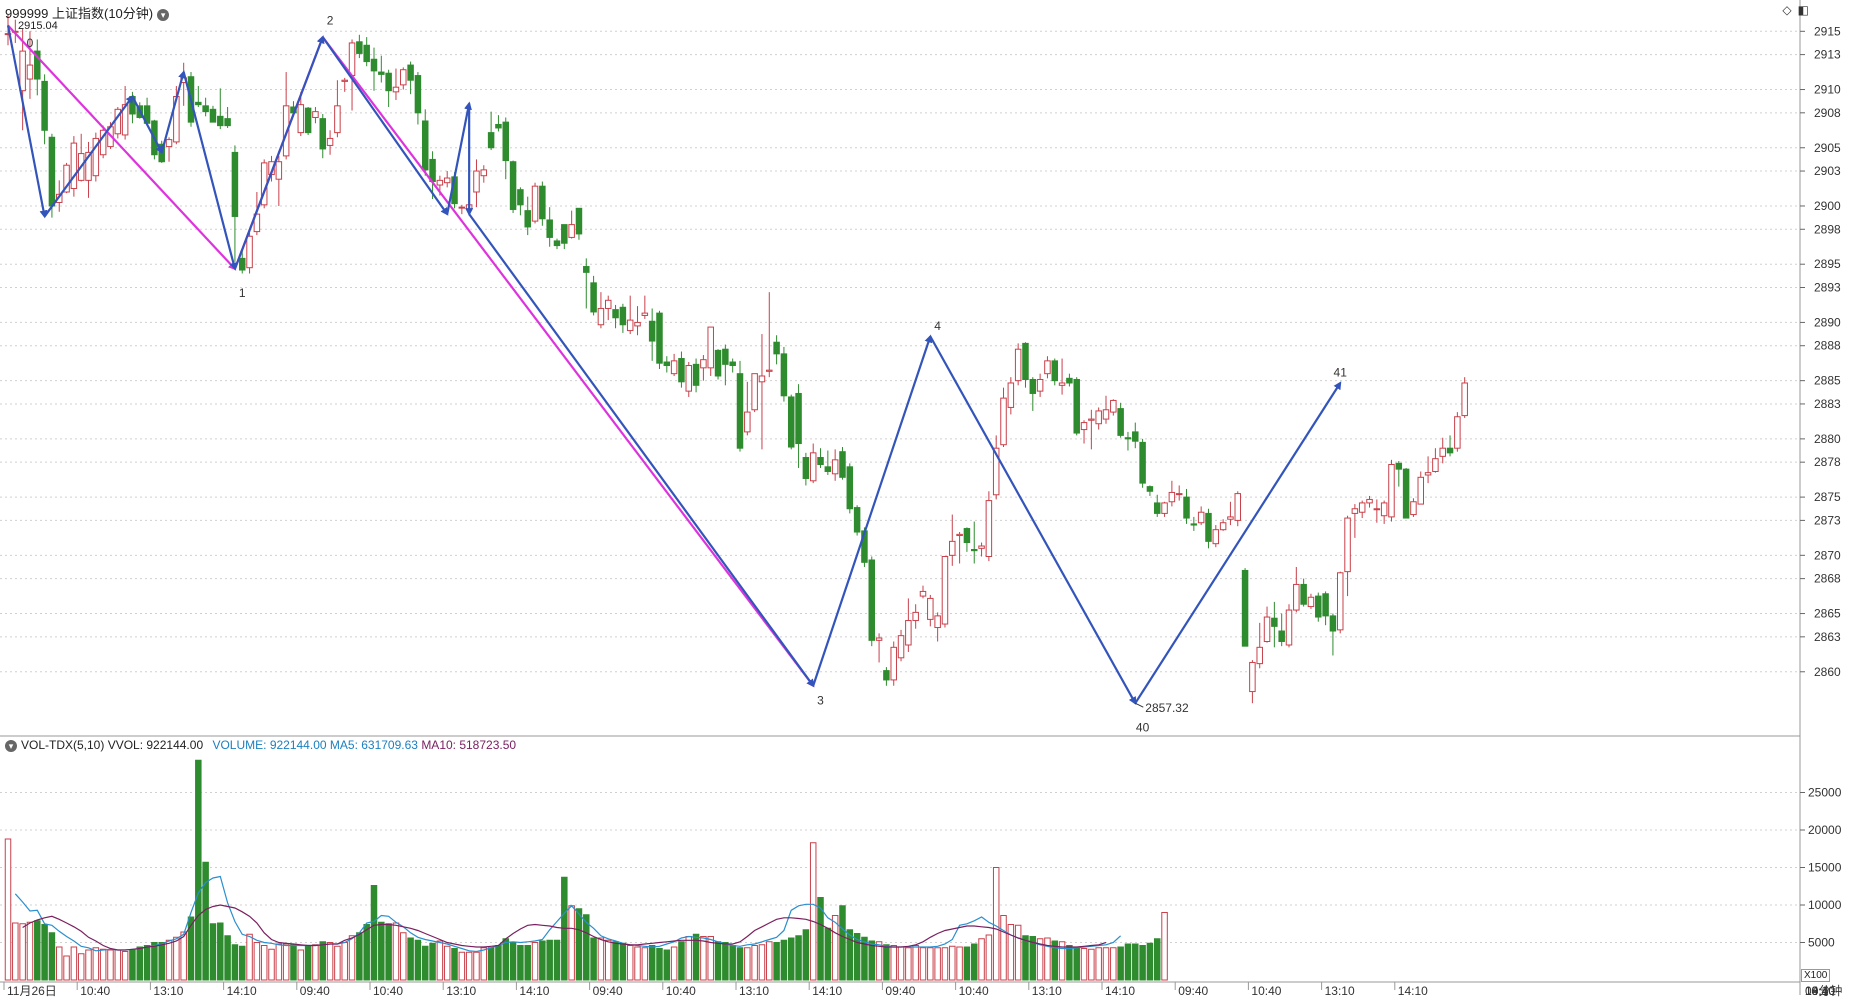  What do you see at coordinates (1787, 10) in the screenshot?
I see `diamond-icon: ◇` at bounding box center [1787, 10].